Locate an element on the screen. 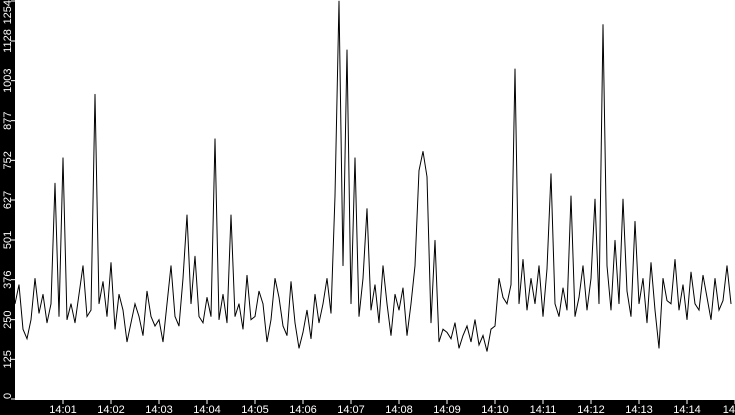 This screenshot has width=735, height=415. x-tick-label: 14:08 is located at coordinates (399, 409).